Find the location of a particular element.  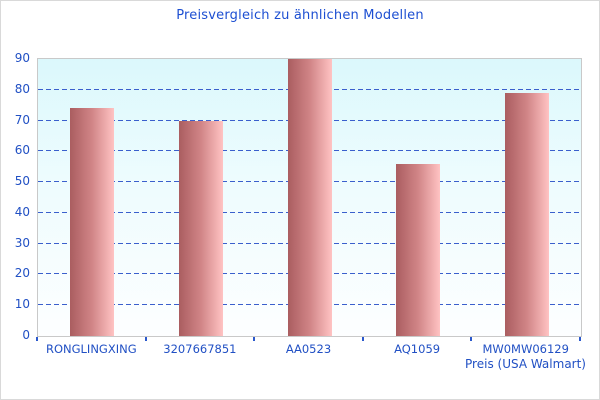

bar-AA0523 is located at coordinates (309, 197).